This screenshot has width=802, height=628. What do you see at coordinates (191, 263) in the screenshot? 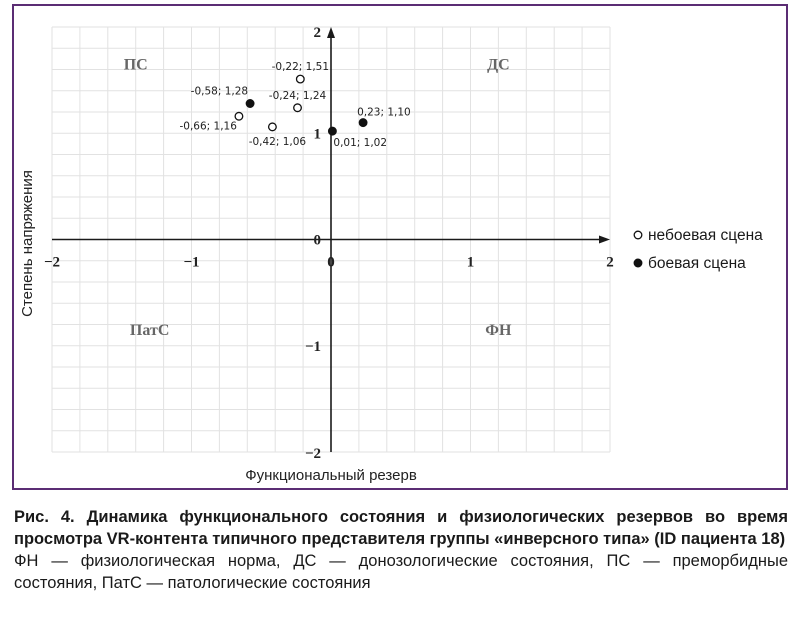
I see `x-tick-label: −1` at bounding box center [191, 263].